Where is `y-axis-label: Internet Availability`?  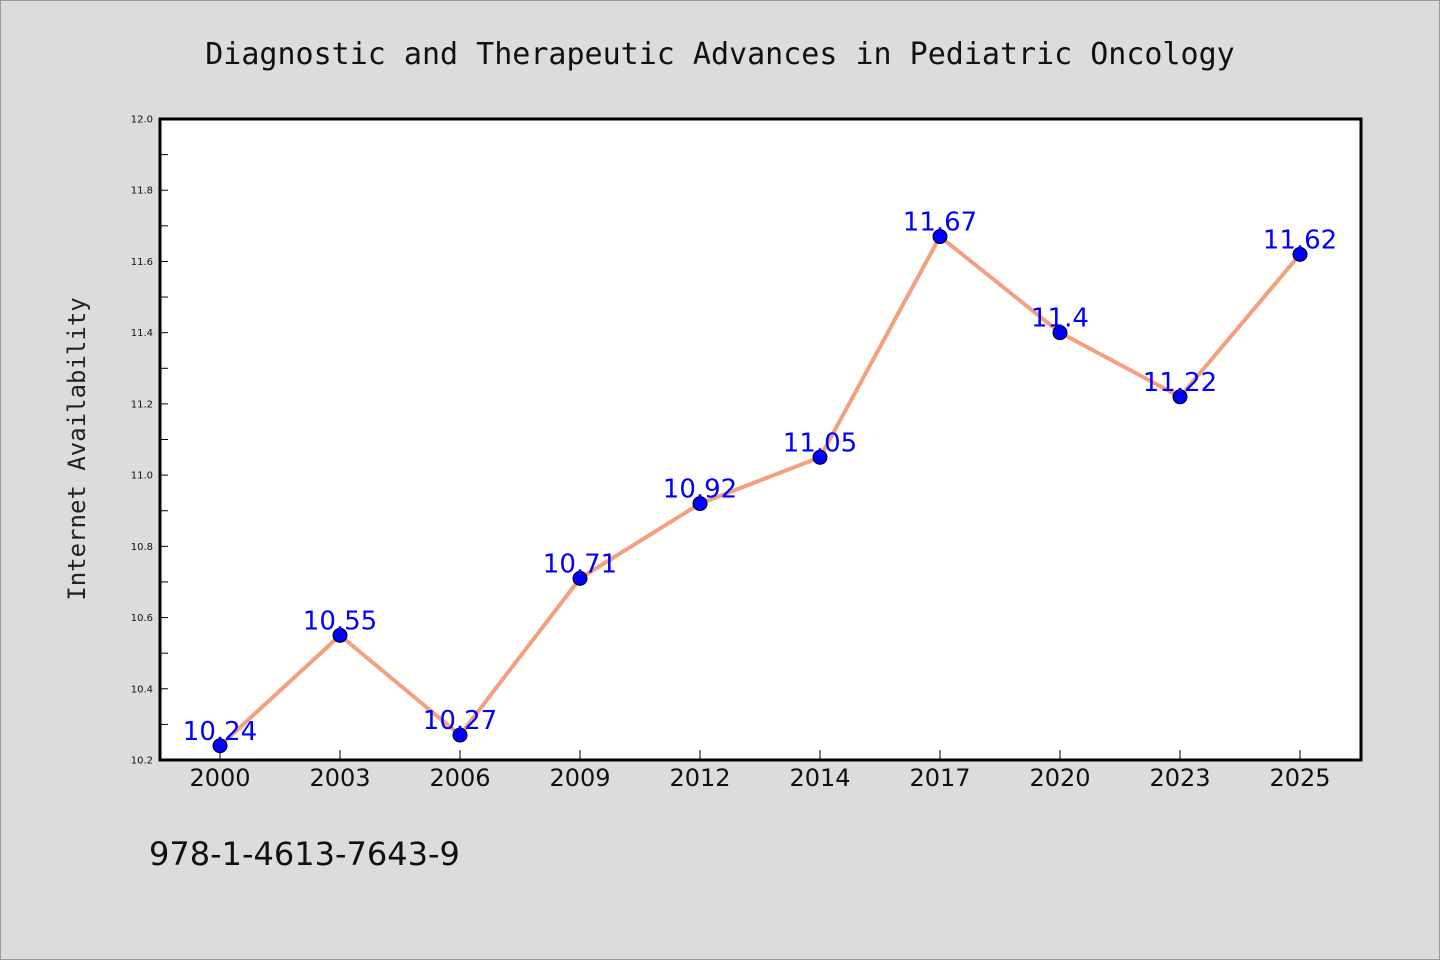 y-axis-label: Internet Availability is located at coordinates (77, 448).